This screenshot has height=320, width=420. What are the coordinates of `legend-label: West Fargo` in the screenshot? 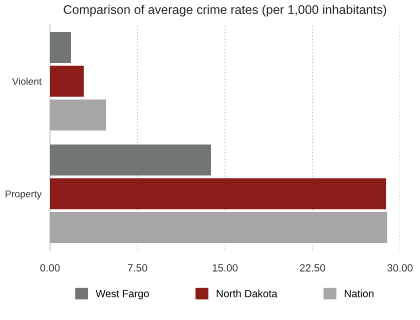 It's located at (122, 295).